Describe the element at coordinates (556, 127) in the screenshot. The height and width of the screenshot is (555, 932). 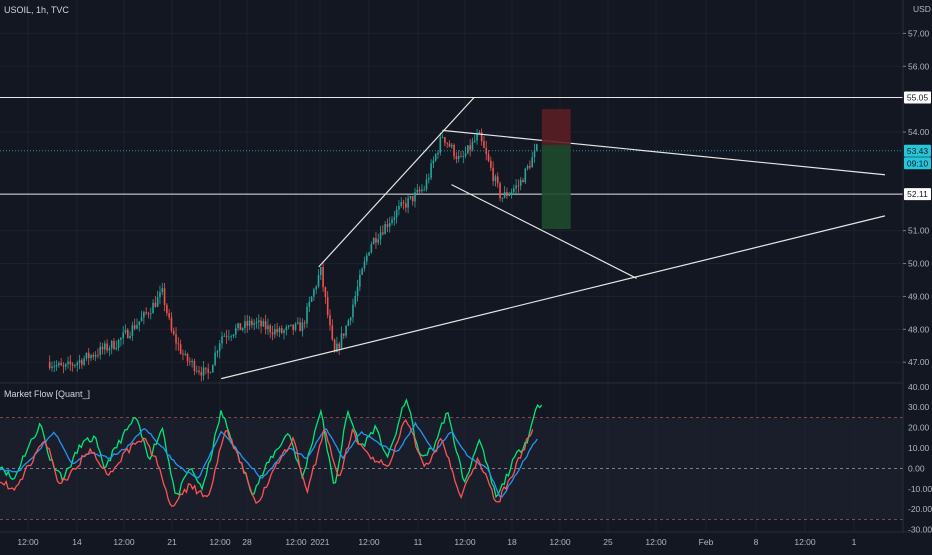
I see `stop-loss-zone` at that location.